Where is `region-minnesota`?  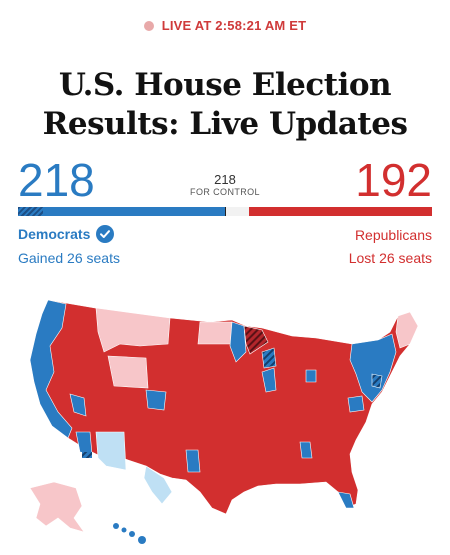
region-minnesota is located at coordinates (238, 342).